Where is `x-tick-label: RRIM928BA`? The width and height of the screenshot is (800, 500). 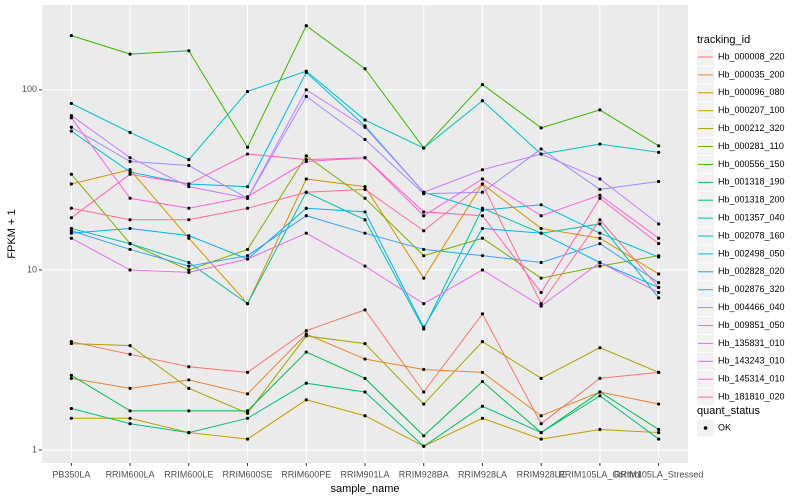
x-tick-label: RRIM928BA is located at coordinates (424, 474).